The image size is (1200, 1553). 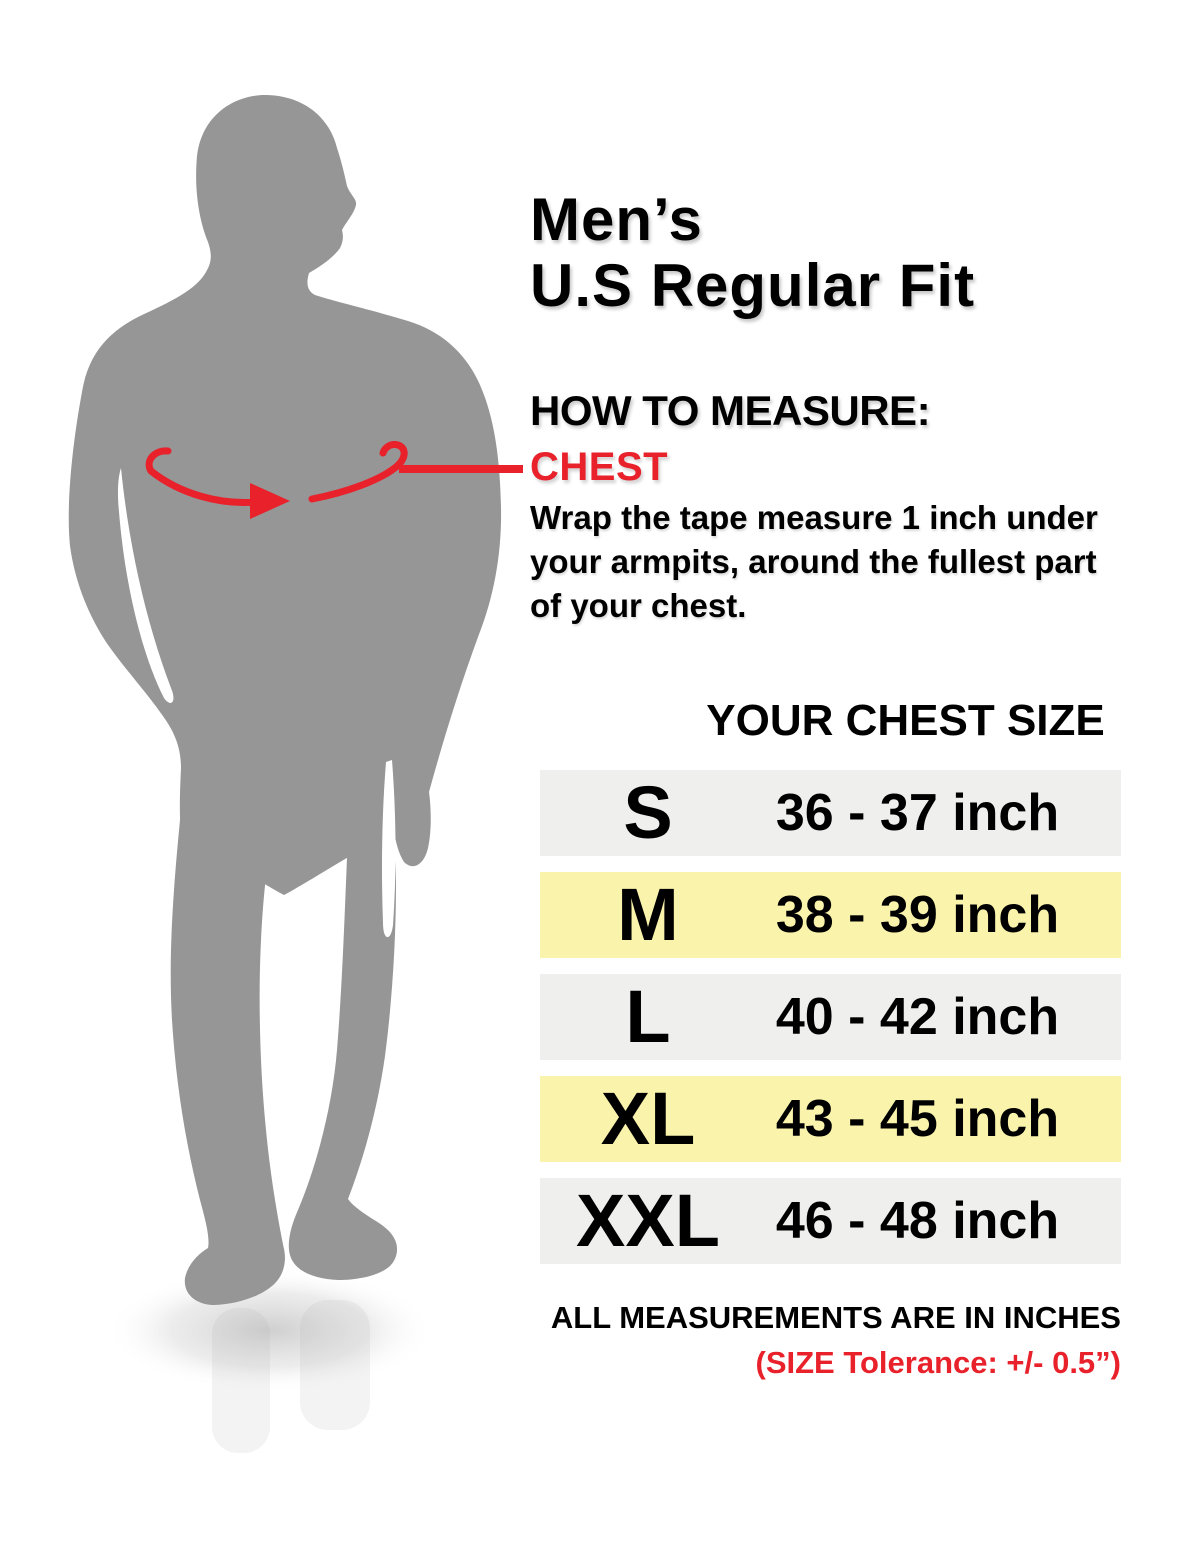 What do you see at coordinates (835, 1317) in the screenshot?
I see `measurements-note: ALL MEASUREMENTS ARE IN INCHES` at bounding box center [835, 1317].